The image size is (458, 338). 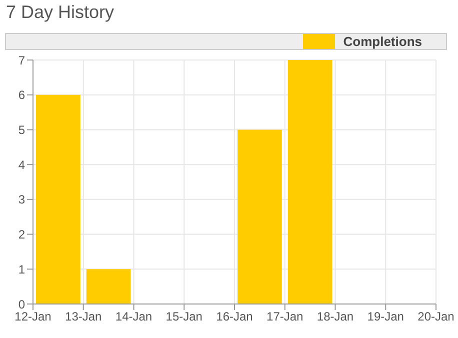 I want to click on x-tick-label: 17-Jan, so click(x=285, y=317).